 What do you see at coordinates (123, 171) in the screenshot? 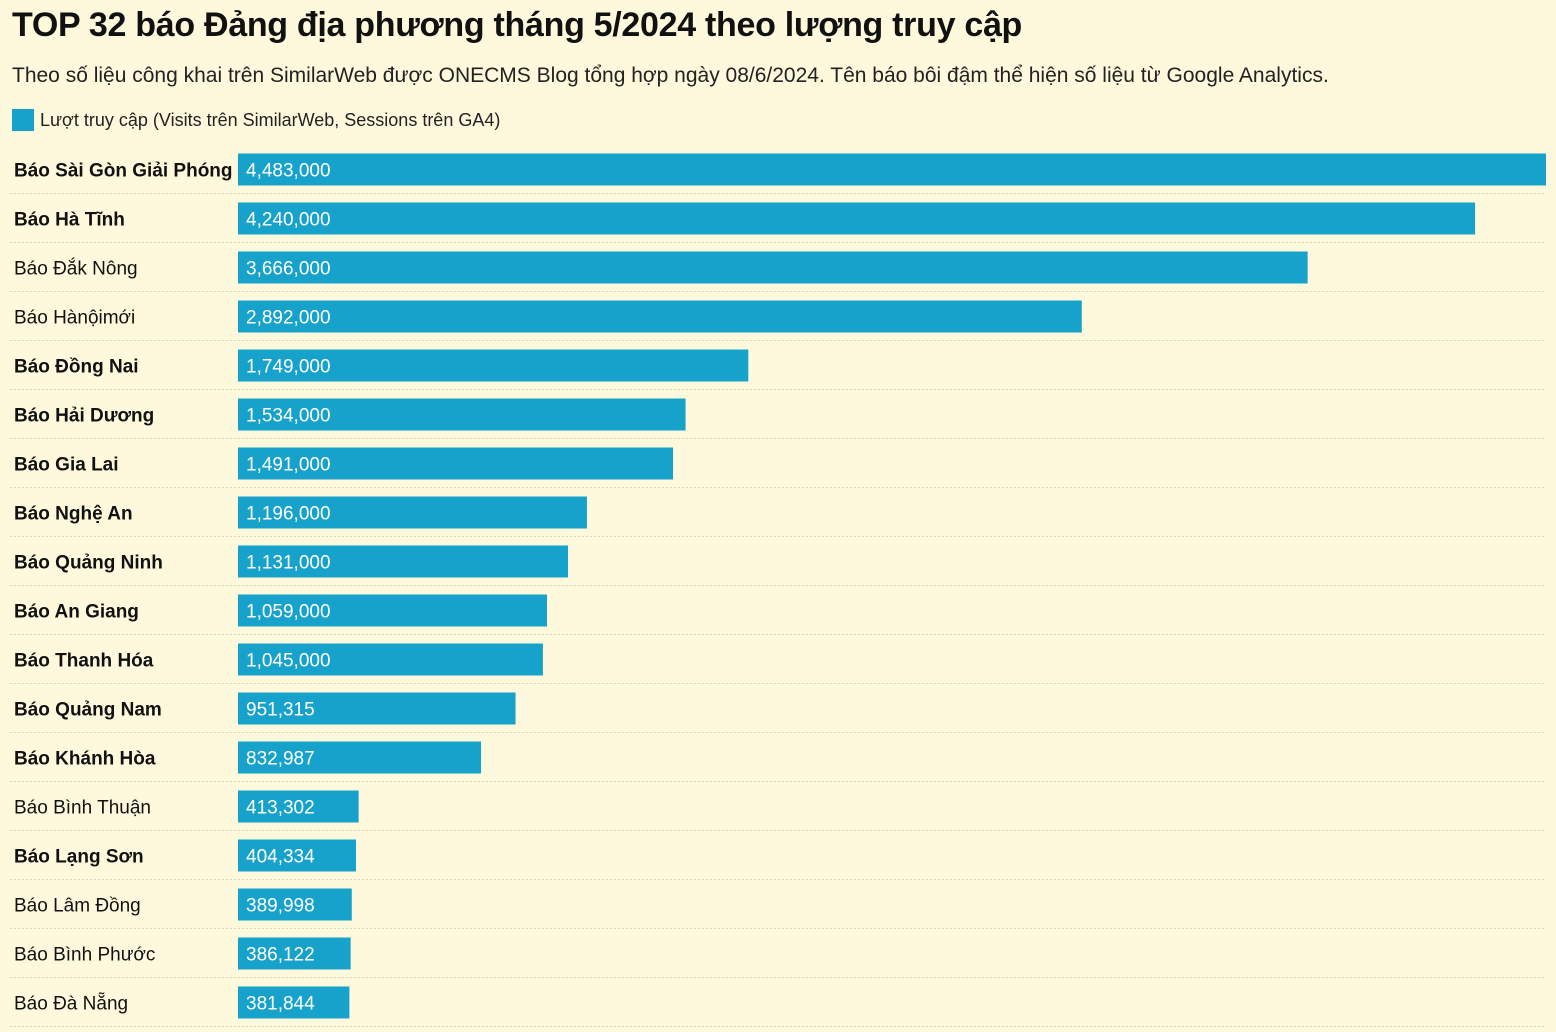
I see `category-label: Báo Sài Gòn Giải Phóng` at bounding box center [123, 171].